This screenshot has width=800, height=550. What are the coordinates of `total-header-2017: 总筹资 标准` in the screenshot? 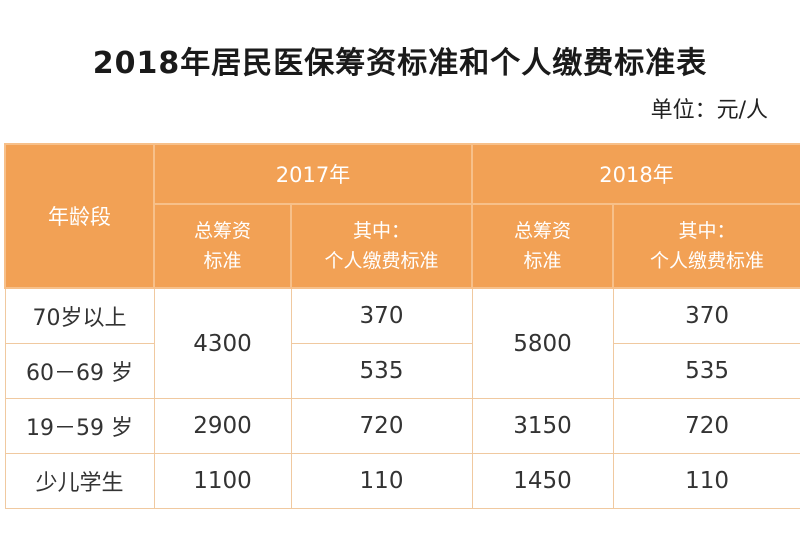 It's located at (222, 246).